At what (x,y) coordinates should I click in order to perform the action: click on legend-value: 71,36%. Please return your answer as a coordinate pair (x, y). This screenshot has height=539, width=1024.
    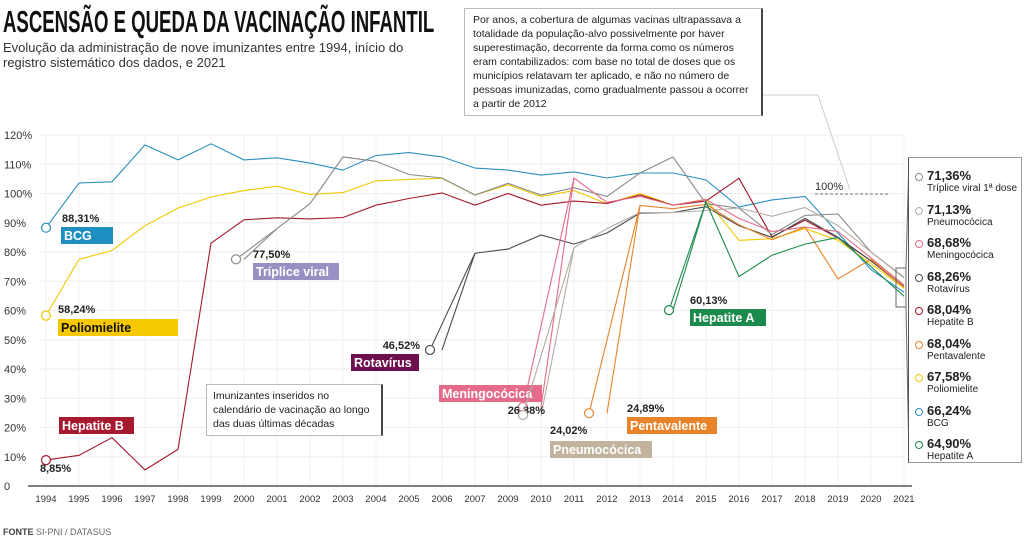
    Looking at the image, I should click on (949, 175).